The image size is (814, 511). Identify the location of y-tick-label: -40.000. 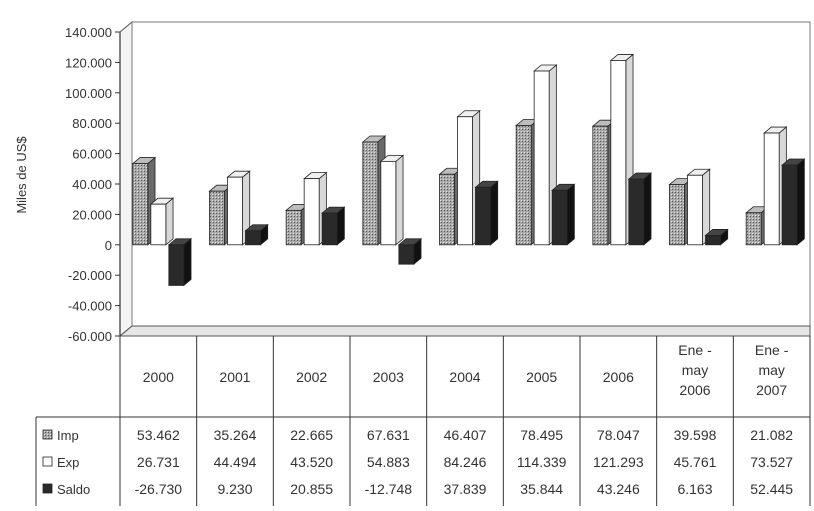
(90, 306).